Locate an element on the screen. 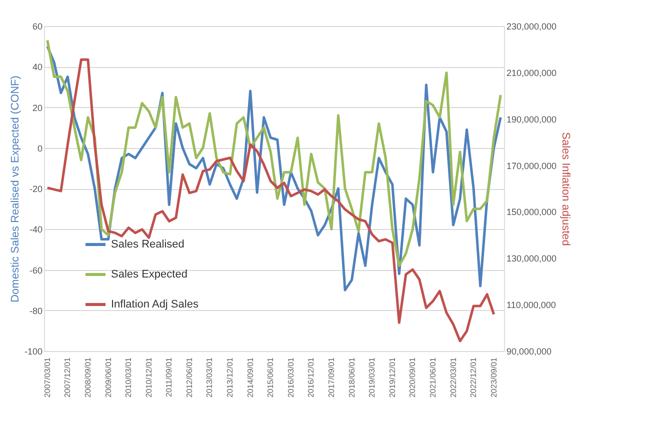 Image resolution: width=664 pixels, height=428 pixels. y2-tick-label: 230,000,000 is located at coordinates (531, 27).